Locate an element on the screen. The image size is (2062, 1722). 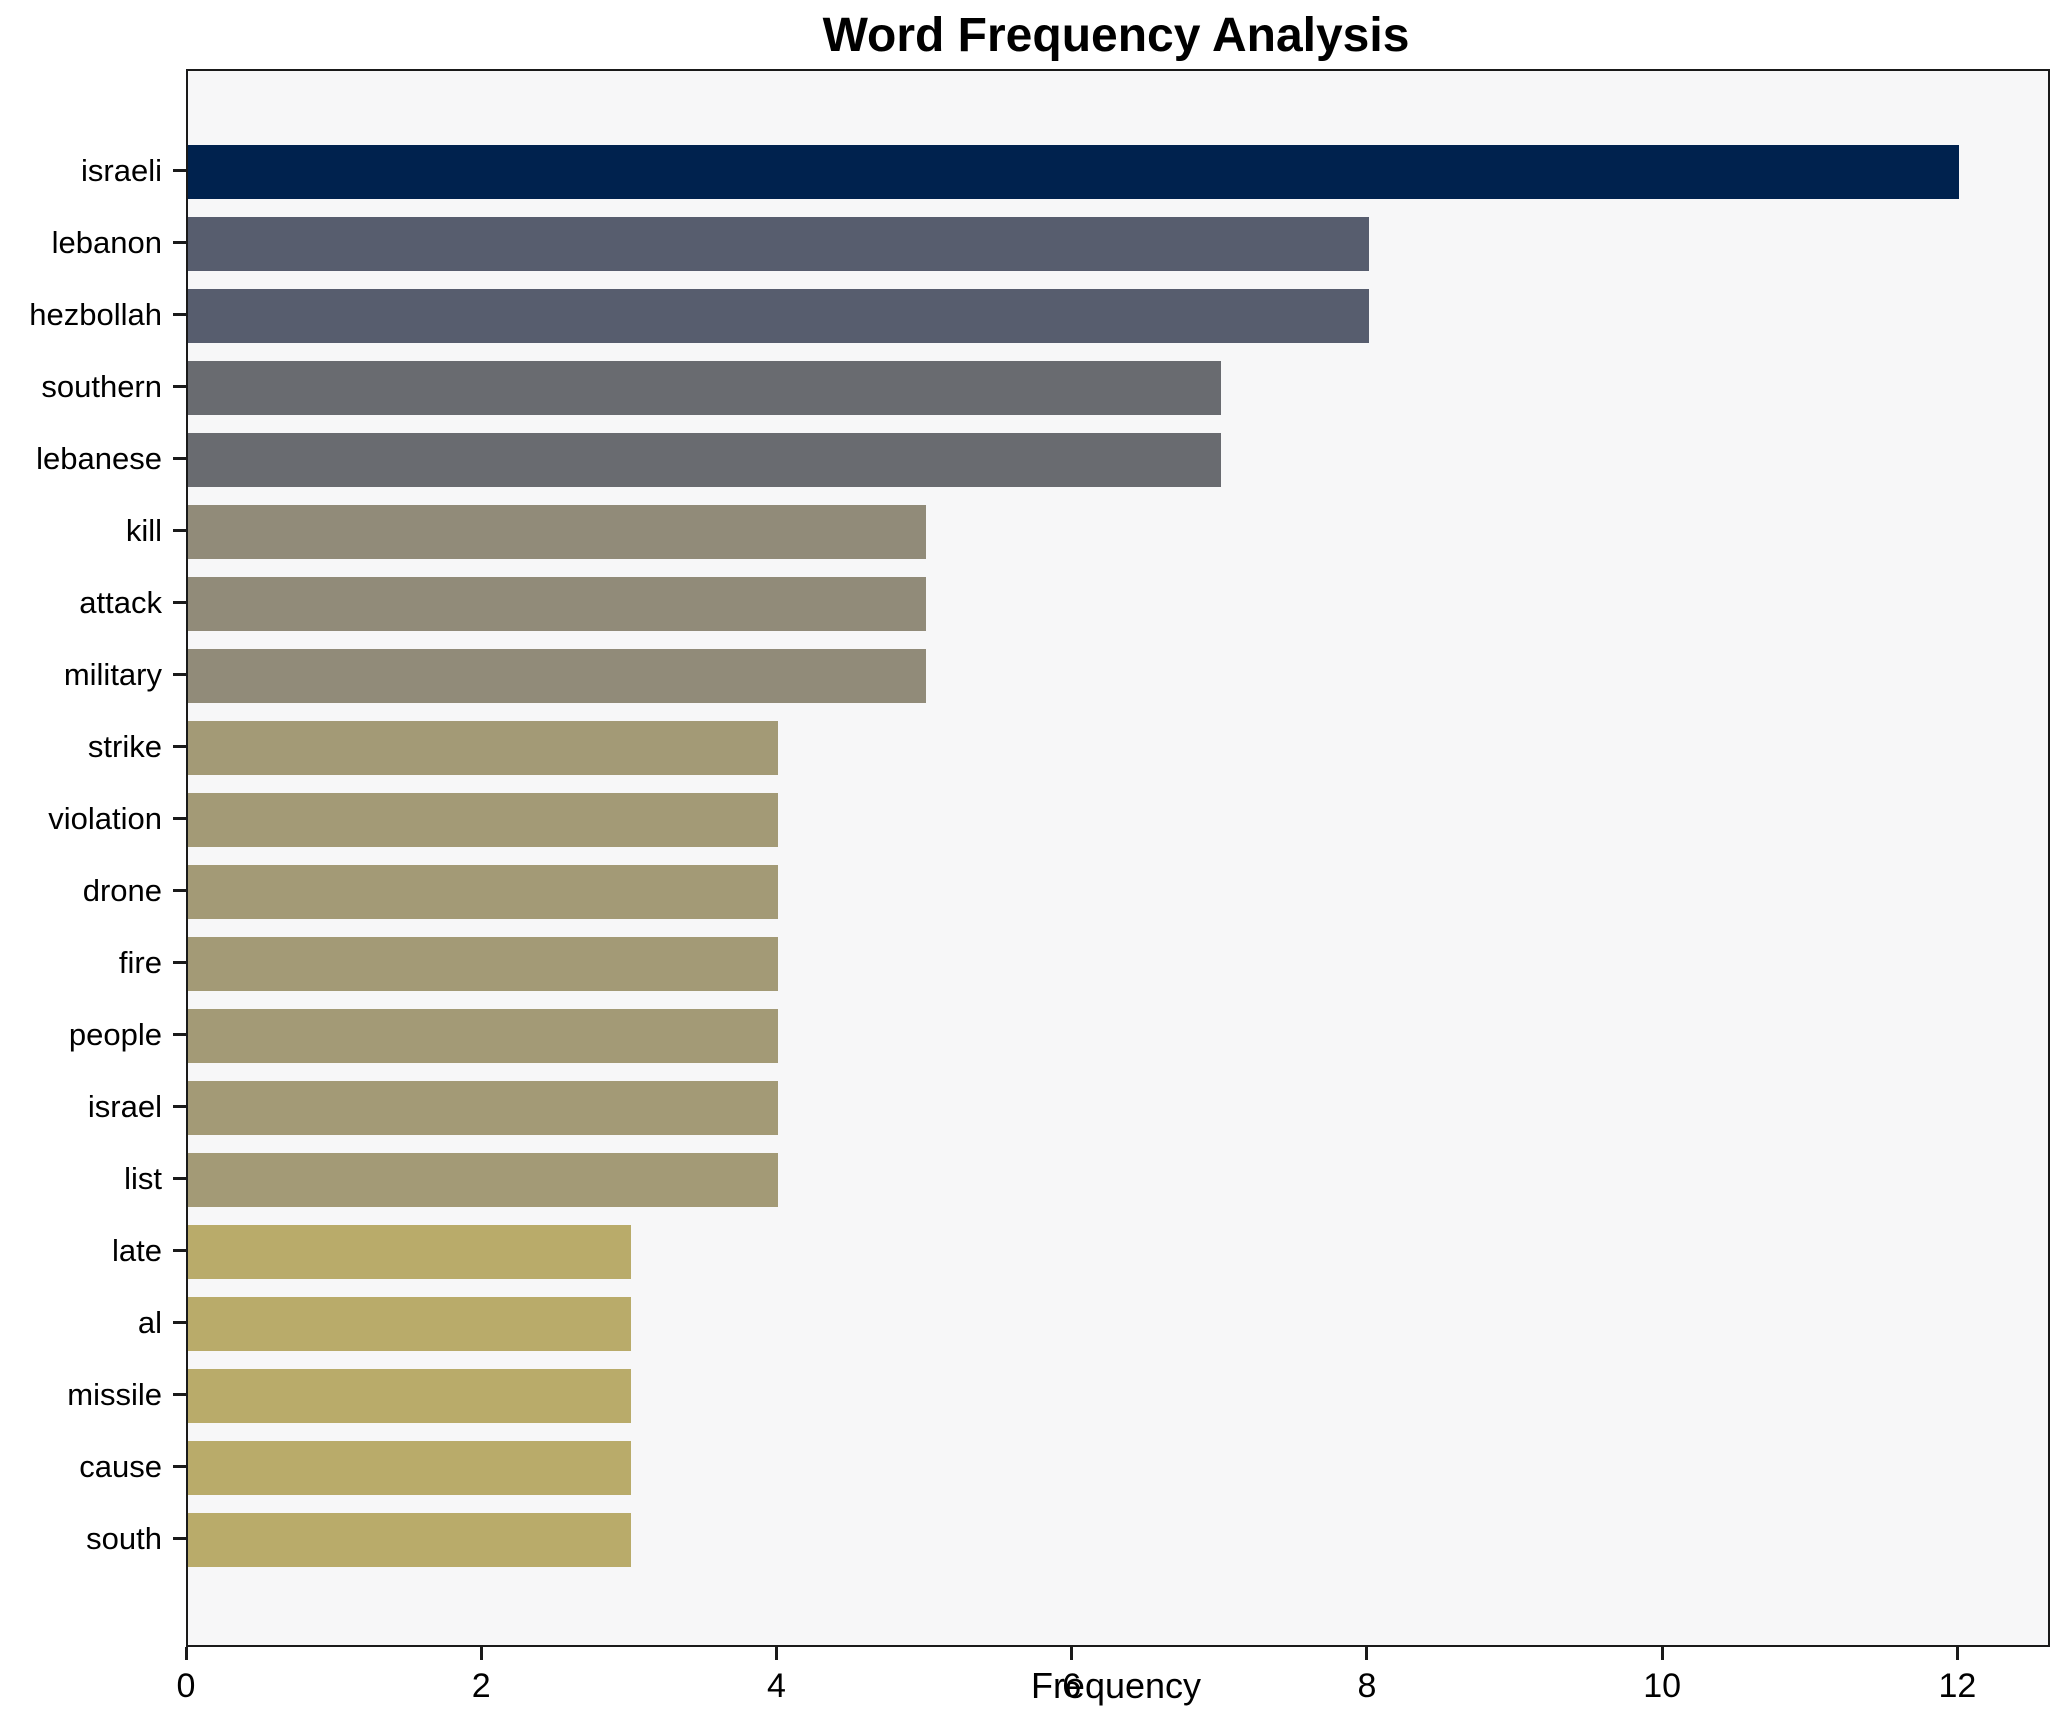
bar-southern is located at coordinates (704, 388).